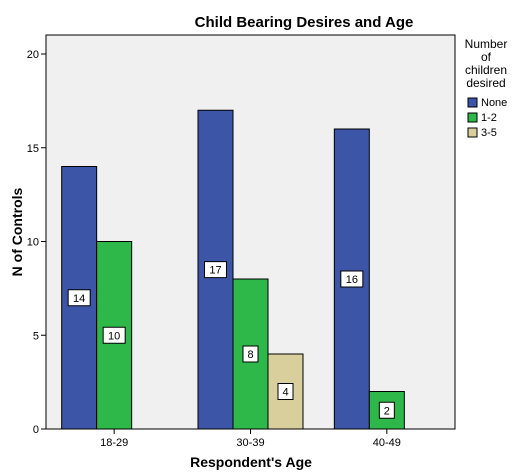  What do you see at coordinates (33, 149) in the screenshot?
I see `y-tick-label: 15` at bounding box center [33, 149].